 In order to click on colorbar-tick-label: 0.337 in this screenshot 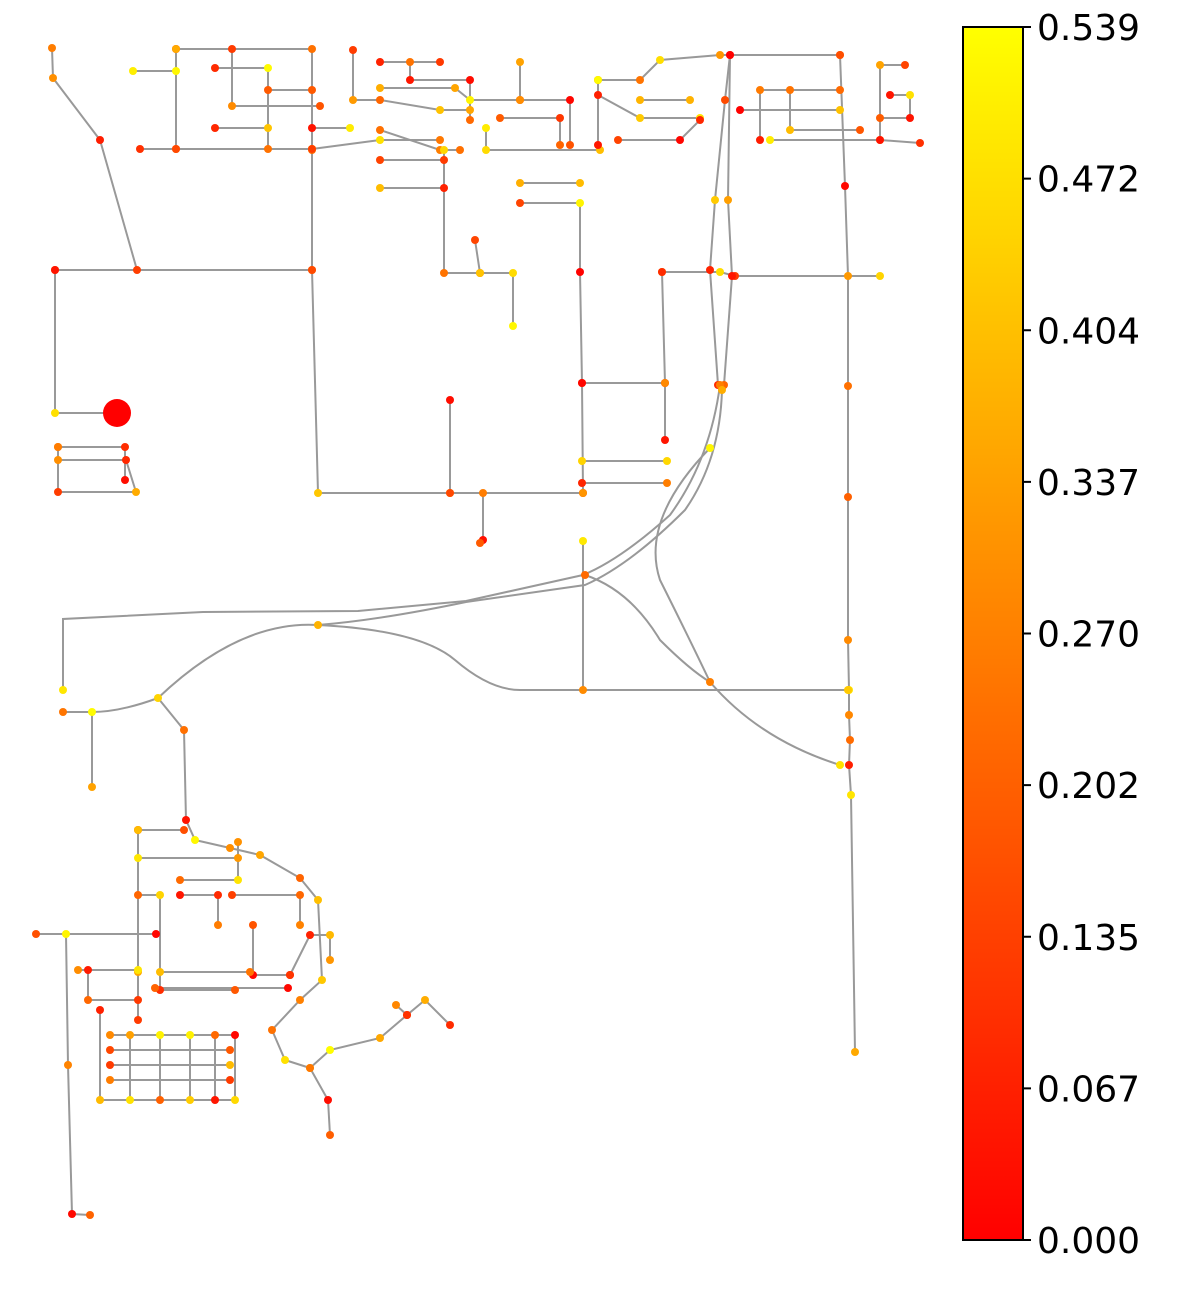, I will do `click(1088, 483)`.